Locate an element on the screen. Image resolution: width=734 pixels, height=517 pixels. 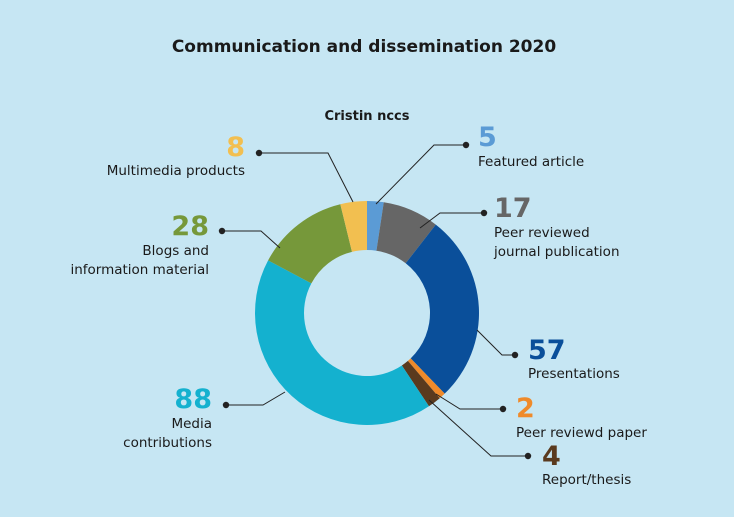
value-label-peer-reviewed-journal-publication: 17 is located at coordinates (513, 208).